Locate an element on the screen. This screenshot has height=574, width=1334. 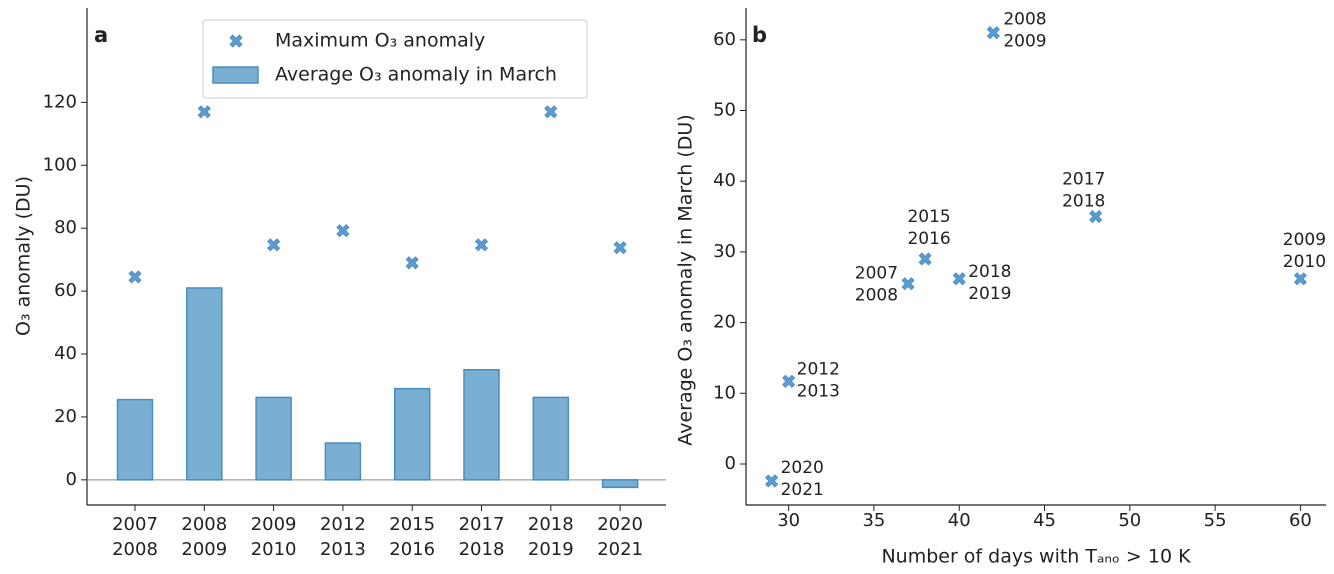
y-tick-label: 10 is located at coordinates (724, 392).